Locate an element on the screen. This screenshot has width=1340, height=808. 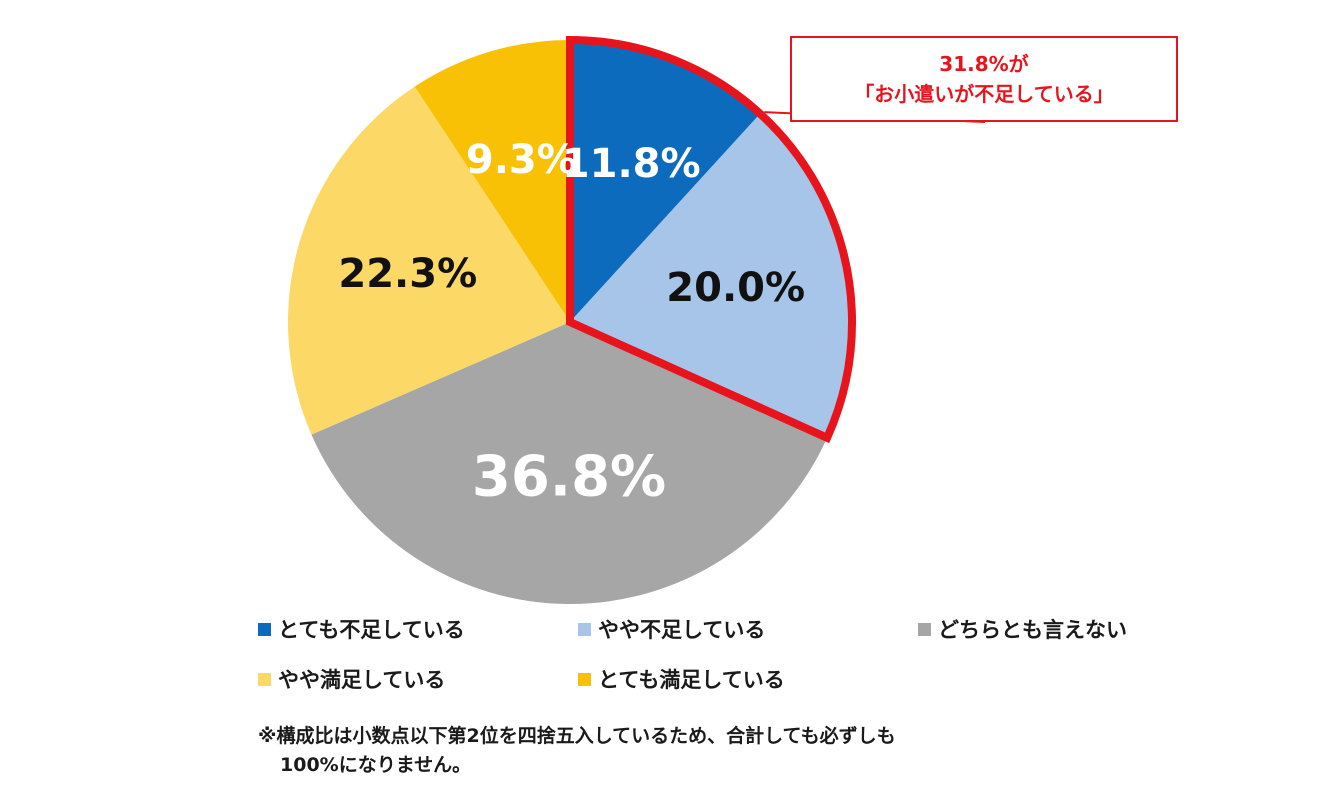
slice-label: 11.8% is located at coordinates (631, 164).